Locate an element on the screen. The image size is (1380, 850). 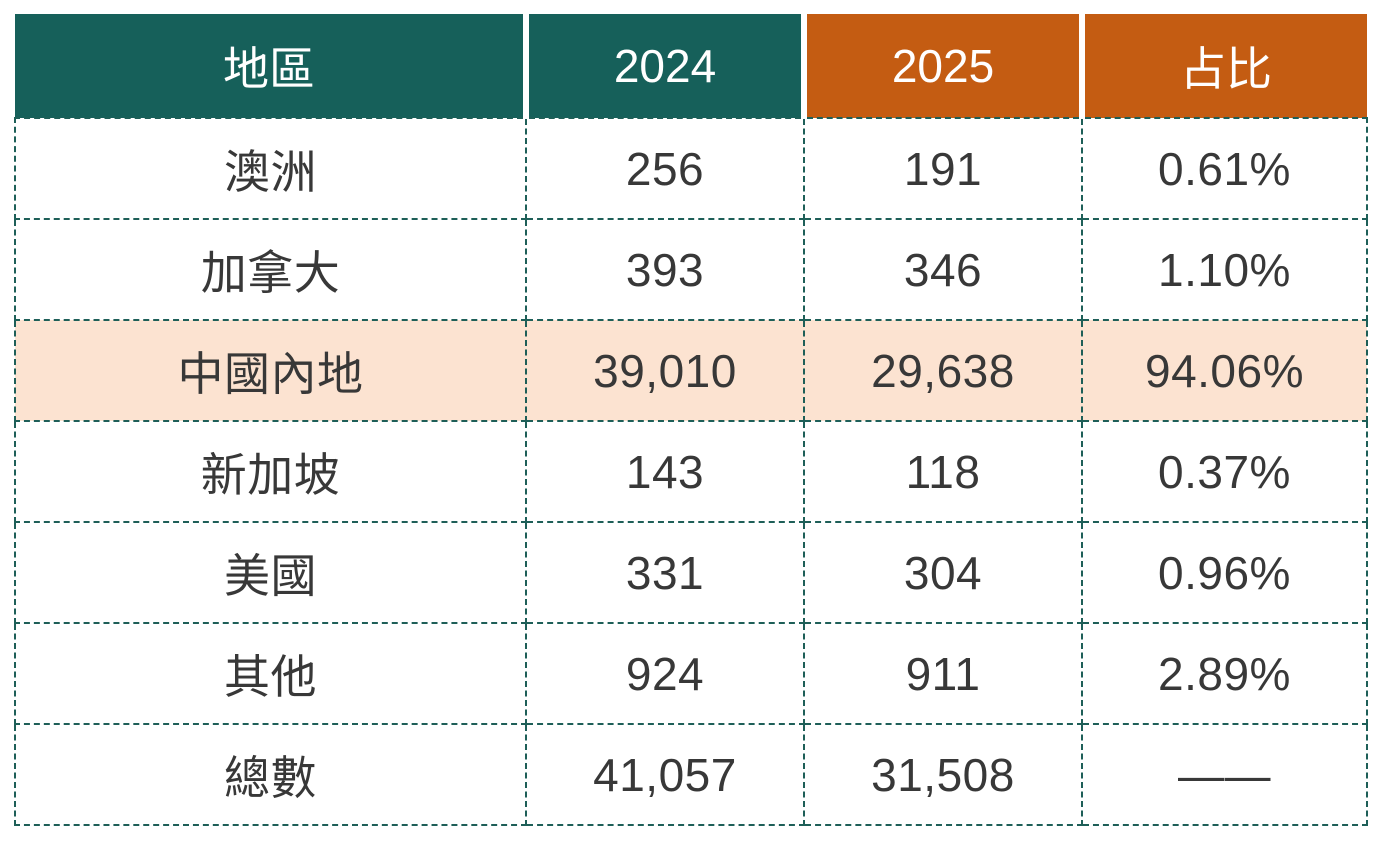
row-canada: 加拿大 393 346 1.10% is located at coordinates (691, 269).